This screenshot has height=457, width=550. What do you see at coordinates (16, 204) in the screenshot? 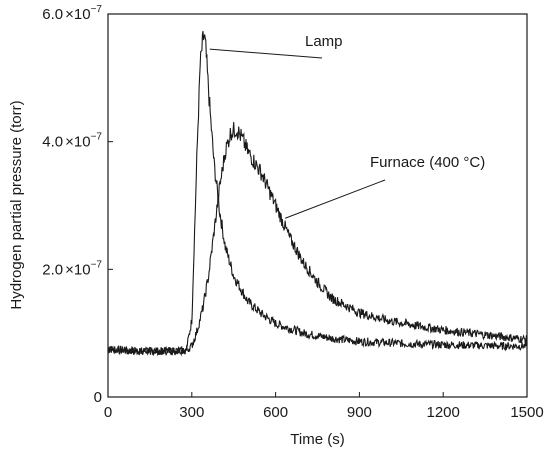
I see `y-axis-title: Hydrogen partial pressure (torr)` at bounding box center [16, 204].